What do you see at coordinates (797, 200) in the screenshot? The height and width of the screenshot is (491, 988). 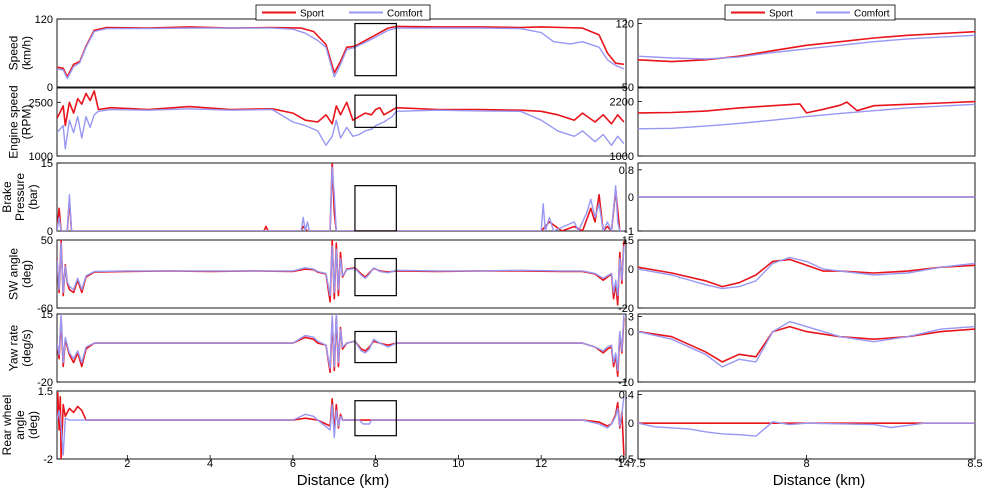 I see `right-subplot-3: 0.8 0 -1` at bounding box center [797, 200].